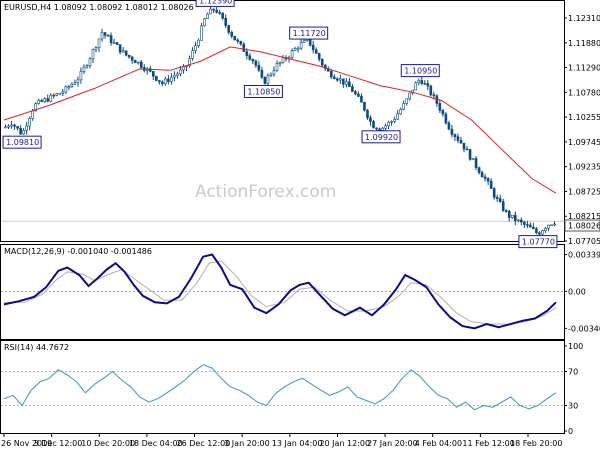 The height and width of the screenshot is (450, 600). What do you see at coordinates (584, 241) in the screenshot?
I see `price-tick-label: 1.07705` at bounding box center [584, 241].